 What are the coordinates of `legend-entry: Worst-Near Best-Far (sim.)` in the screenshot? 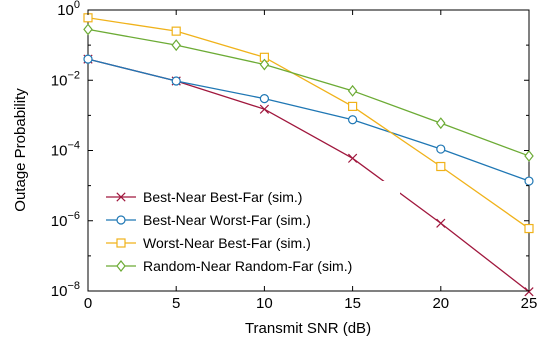 It's located at (208, 243).